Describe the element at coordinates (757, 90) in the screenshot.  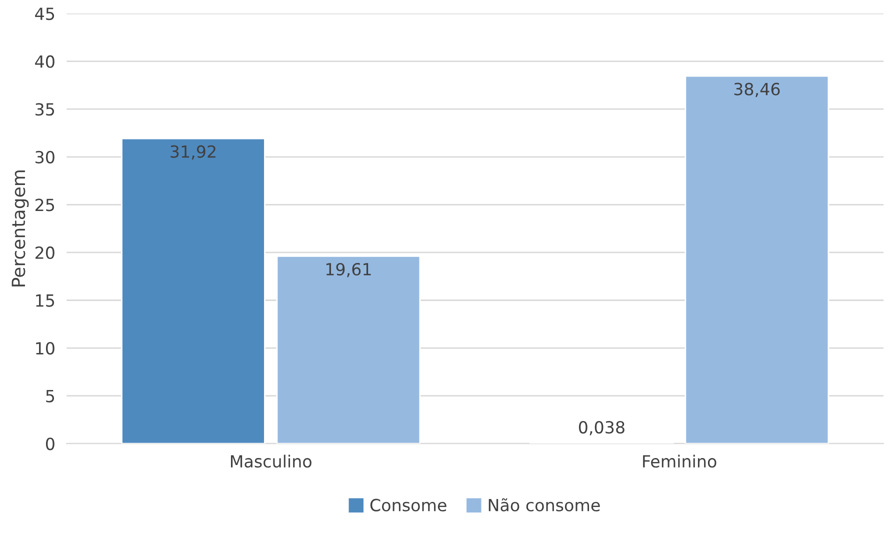
I see `data-label: 38,46` at that location.